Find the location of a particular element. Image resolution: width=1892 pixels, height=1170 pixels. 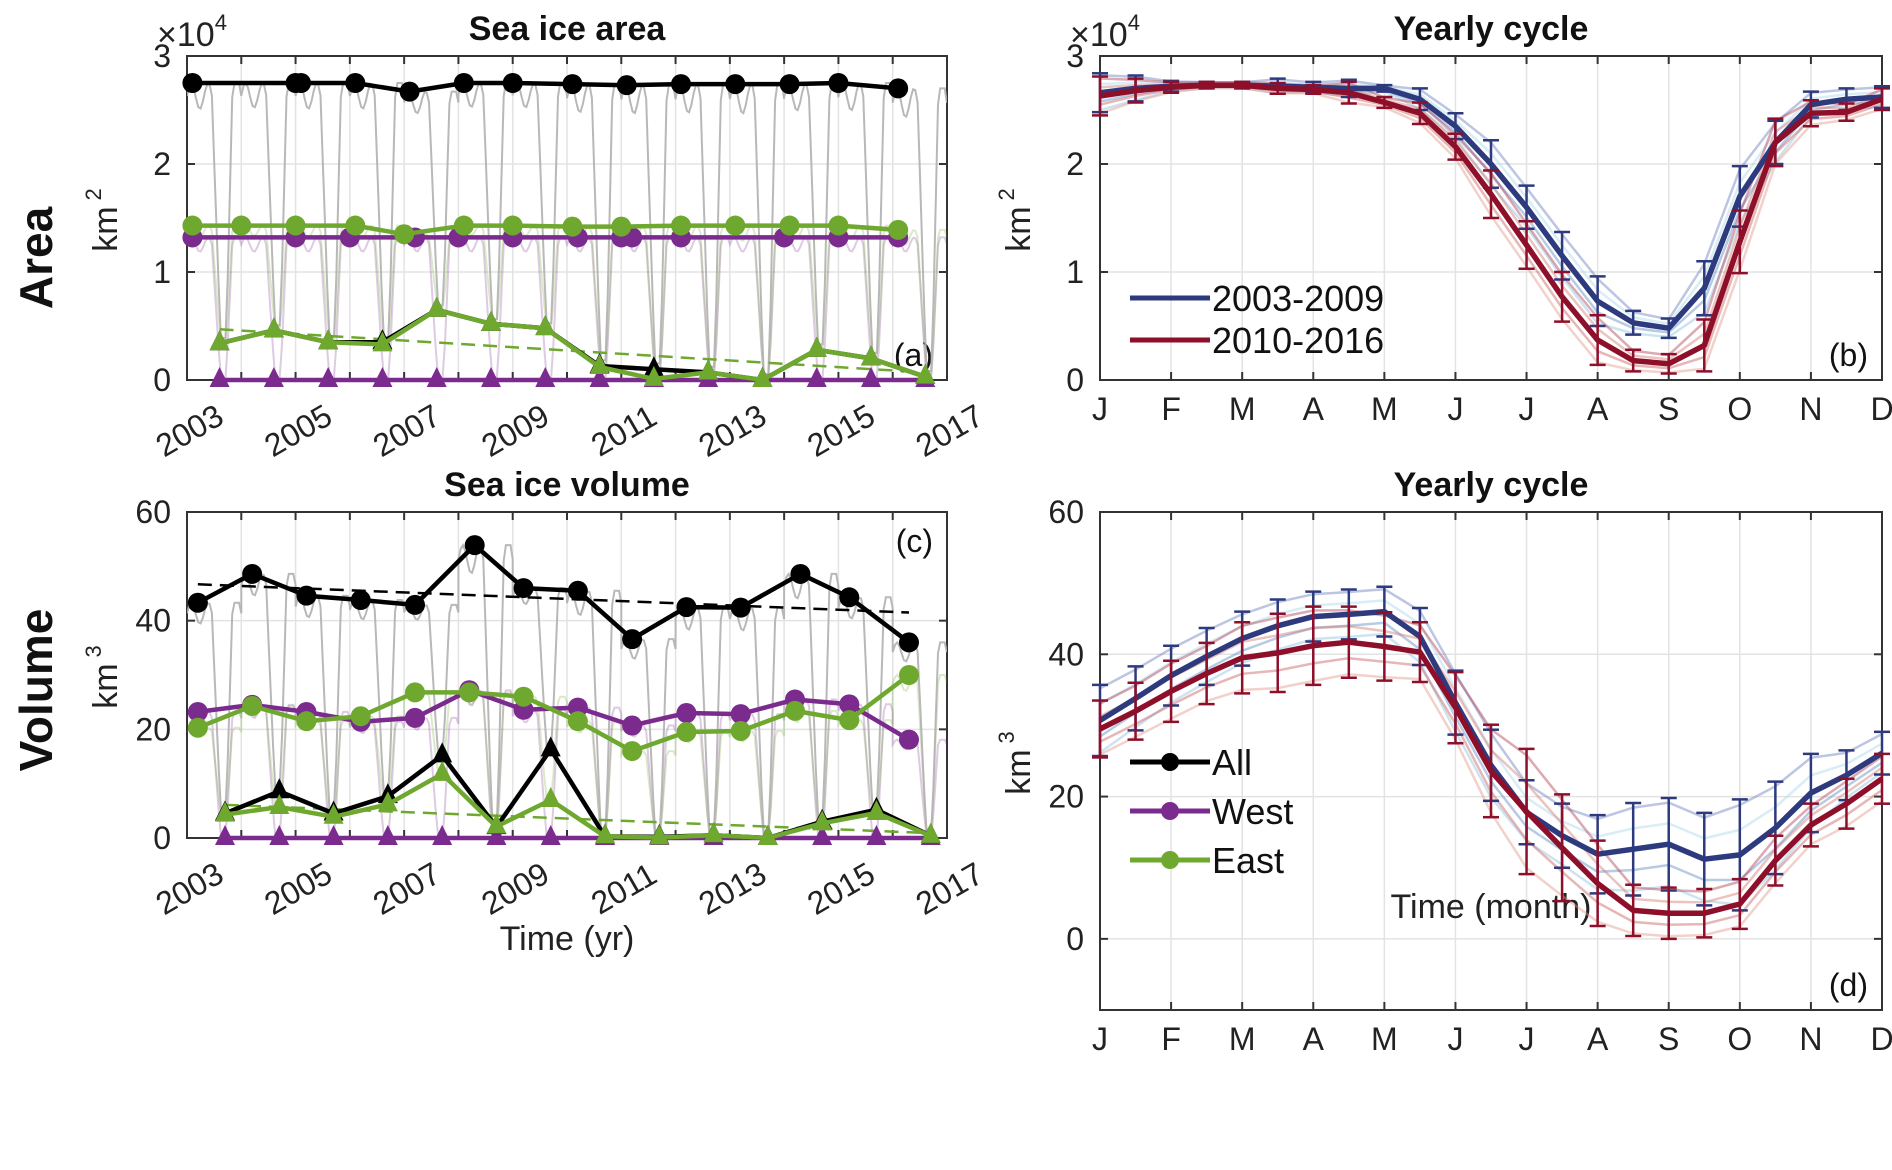

x-axis-label: Time (yr) is located at coordinates (567, 939).